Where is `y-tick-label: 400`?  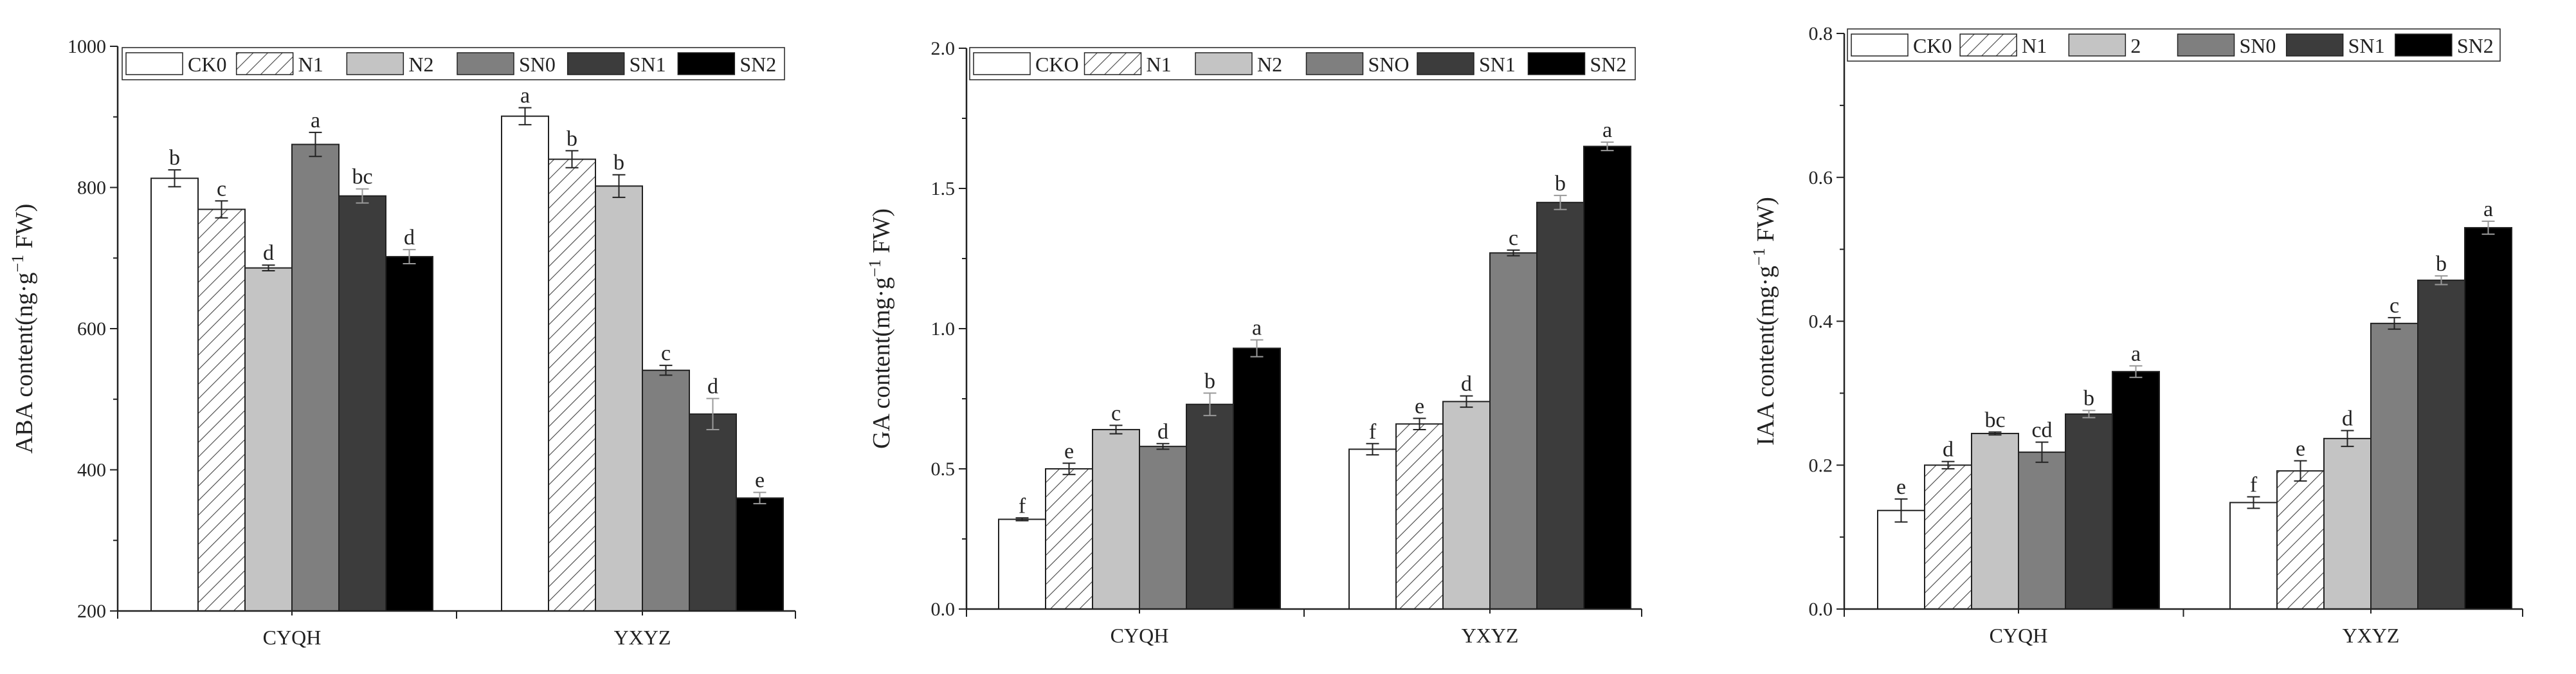
y-tick-label: 400 is located at coordinates (91, 470).